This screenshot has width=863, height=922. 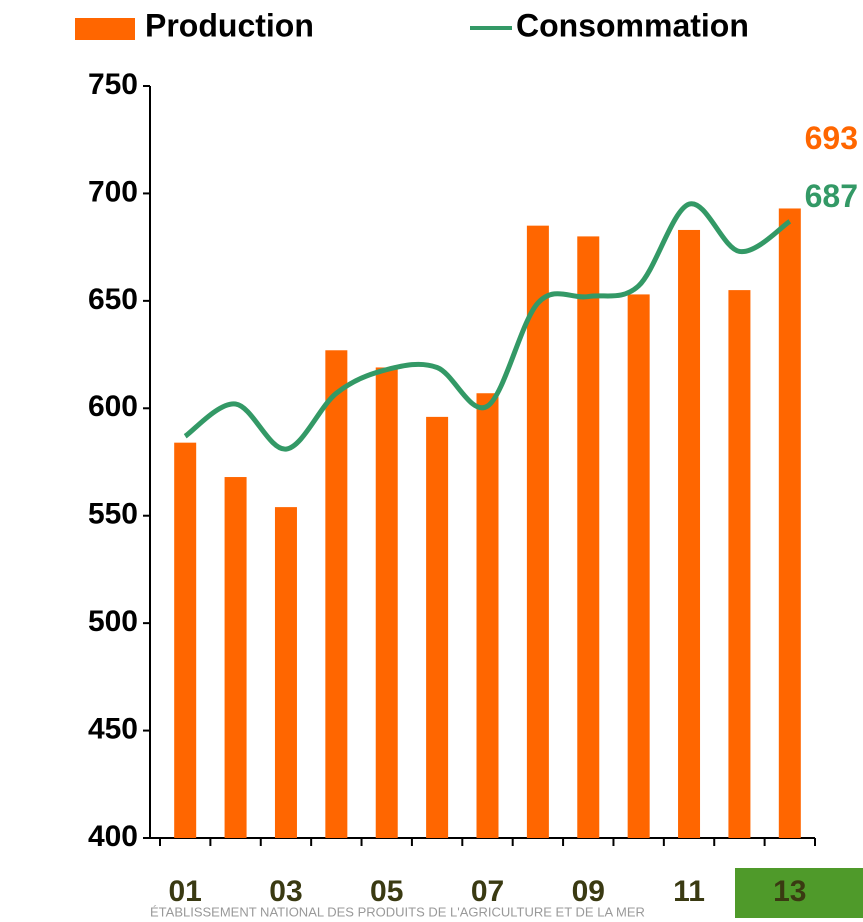 What do you see at coordinates (789, 891) in the screenshot?
I see `x-tick-label: 13` at bounding box center [789, 891].